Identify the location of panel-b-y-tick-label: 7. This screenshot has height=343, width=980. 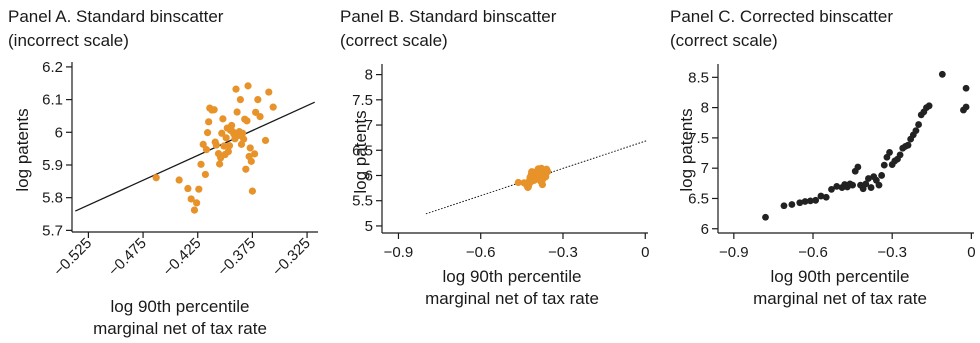
(369, 125).